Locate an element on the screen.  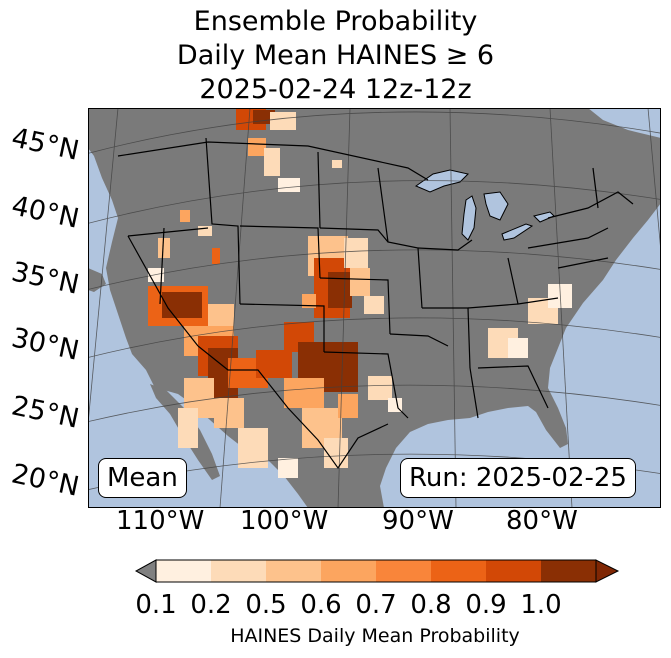
colorbar-tick-label: 0.8 is located at coordinates (431, 605).